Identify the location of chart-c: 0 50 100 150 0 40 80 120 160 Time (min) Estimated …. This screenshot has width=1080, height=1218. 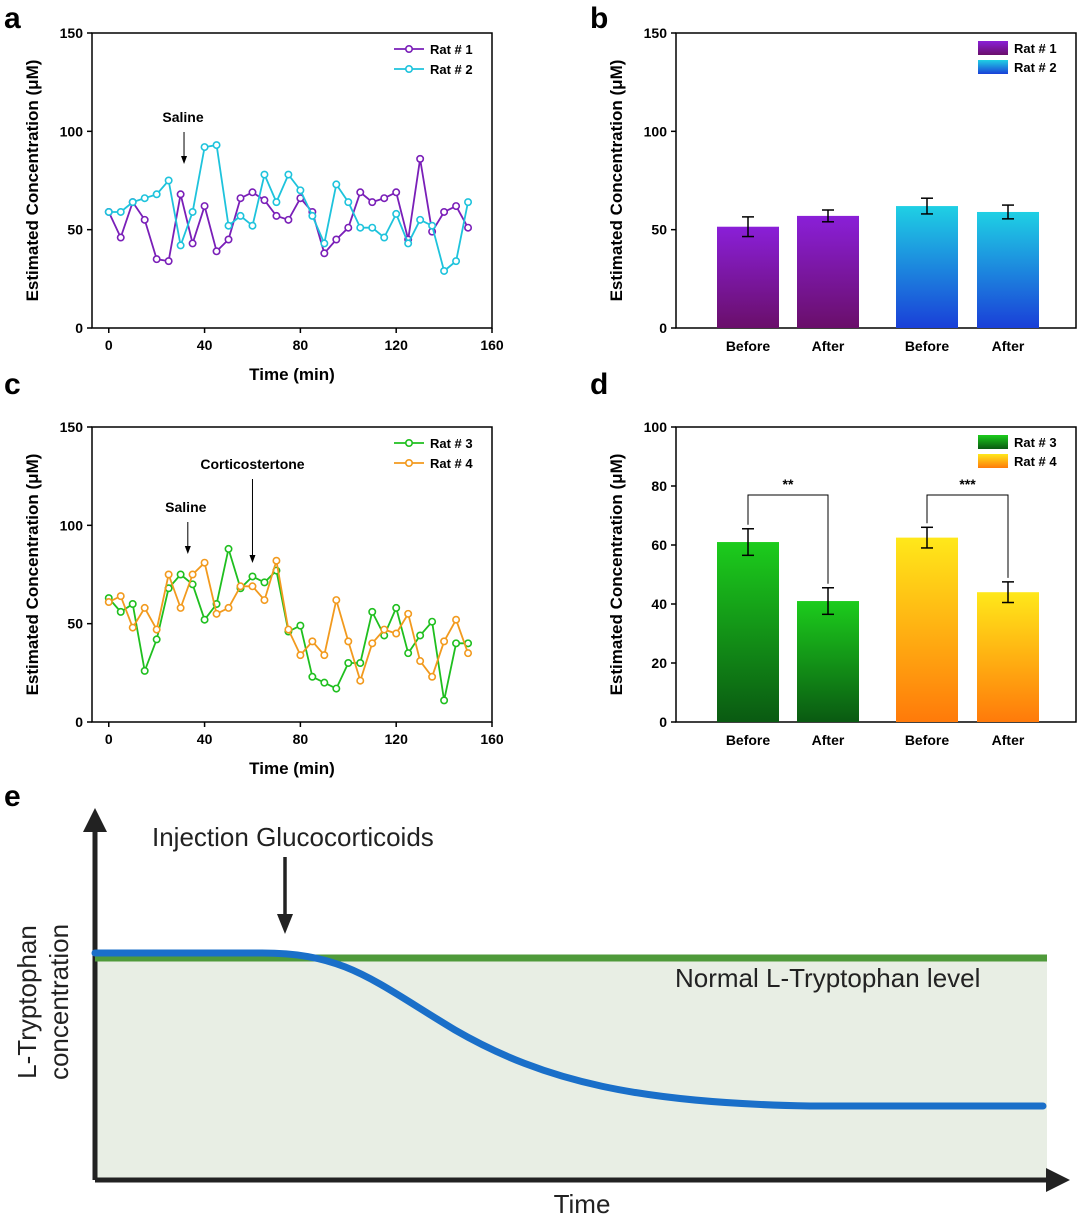
(263, 598).